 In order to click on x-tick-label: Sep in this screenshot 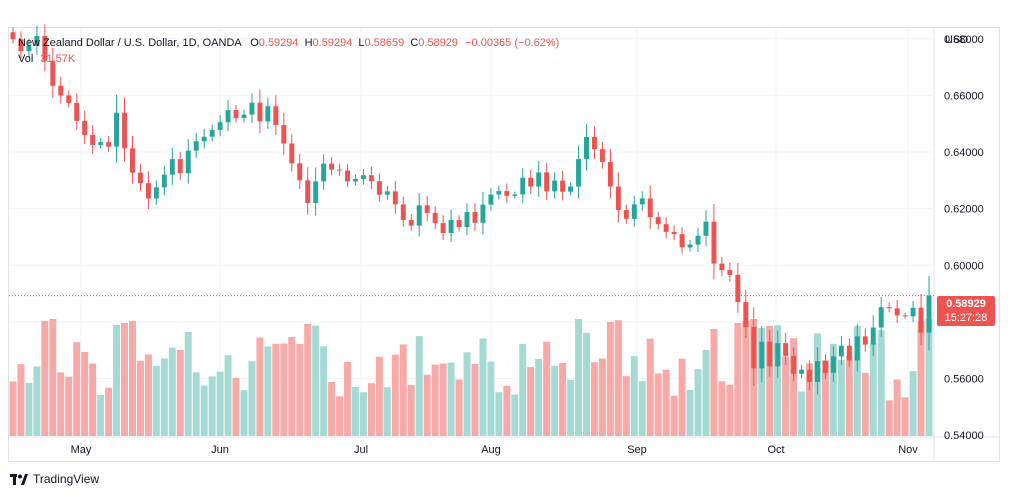, I will do `click(637, 450)`.